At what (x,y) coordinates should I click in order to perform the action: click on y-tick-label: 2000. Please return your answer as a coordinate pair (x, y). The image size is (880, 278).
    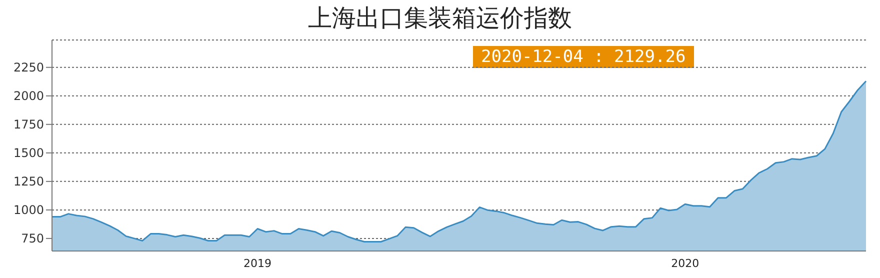
    Looking at the image, I should click on (28, 96).